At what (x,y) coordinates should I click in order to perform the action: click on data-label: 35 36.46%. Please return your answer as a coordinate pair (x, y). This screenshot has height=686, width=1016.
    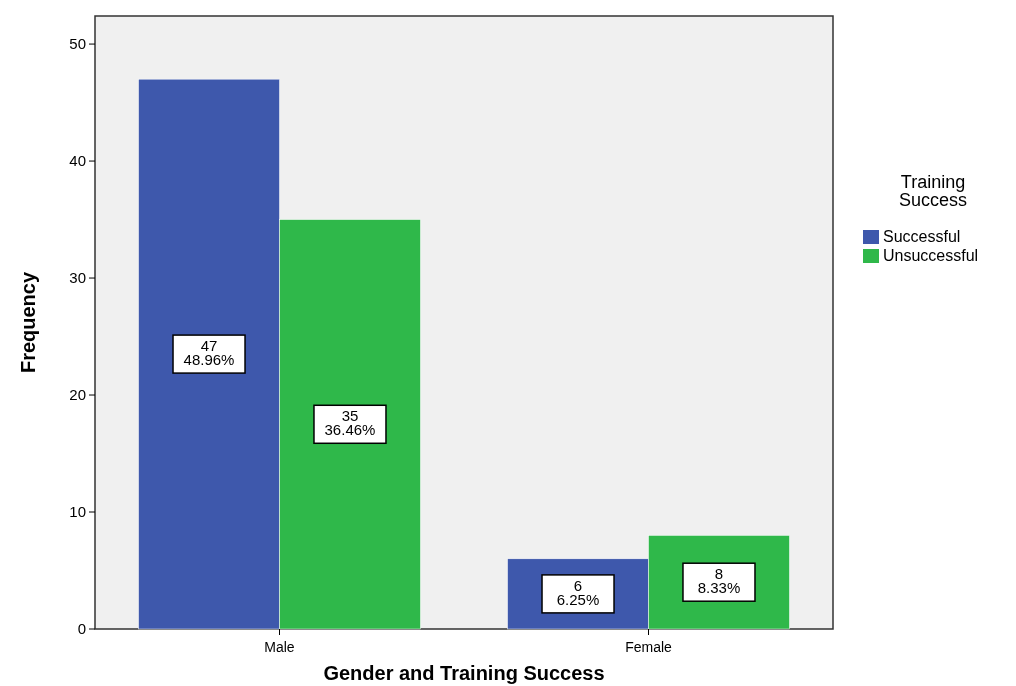
    Looking at the image, I should click on (350, 423).